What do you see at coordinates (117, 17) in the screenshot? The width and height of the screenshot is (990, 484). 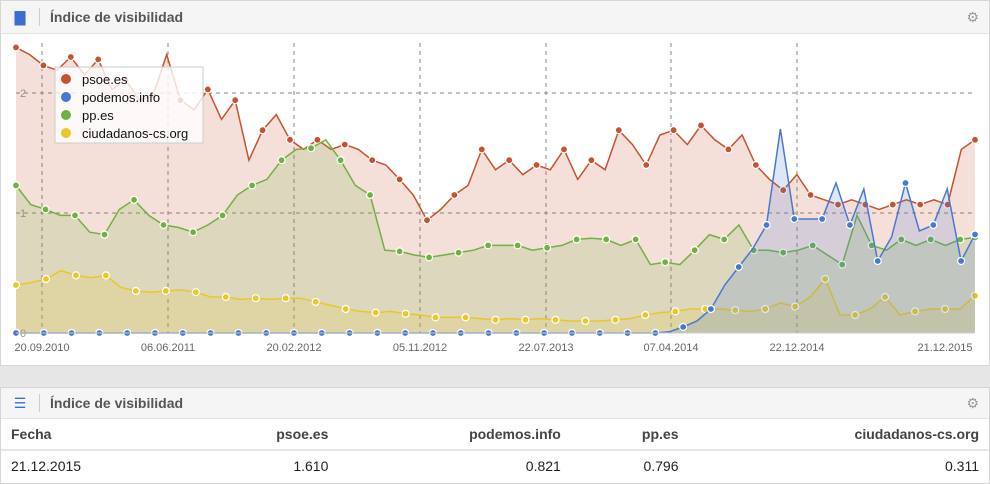 I see `chart-title: Índice de visibilidad` at bounding box center [117, 17].